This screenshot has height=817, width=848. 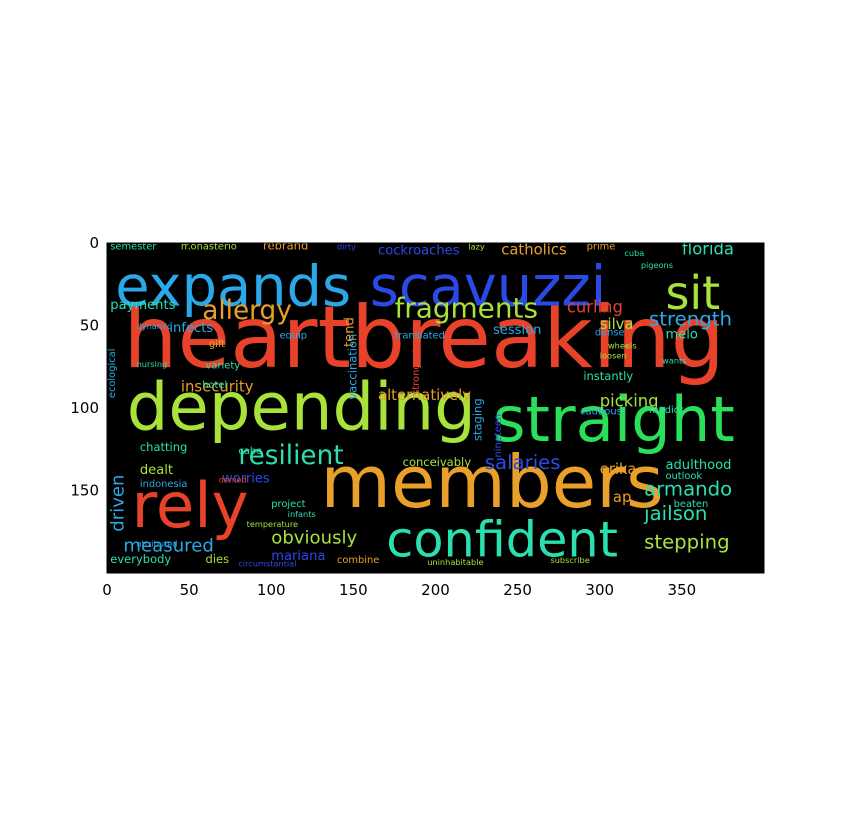 What do you see at coordinates (302, 514) in the screenshot?
I see `word-infants: infants` at bounding box center [302, 514].